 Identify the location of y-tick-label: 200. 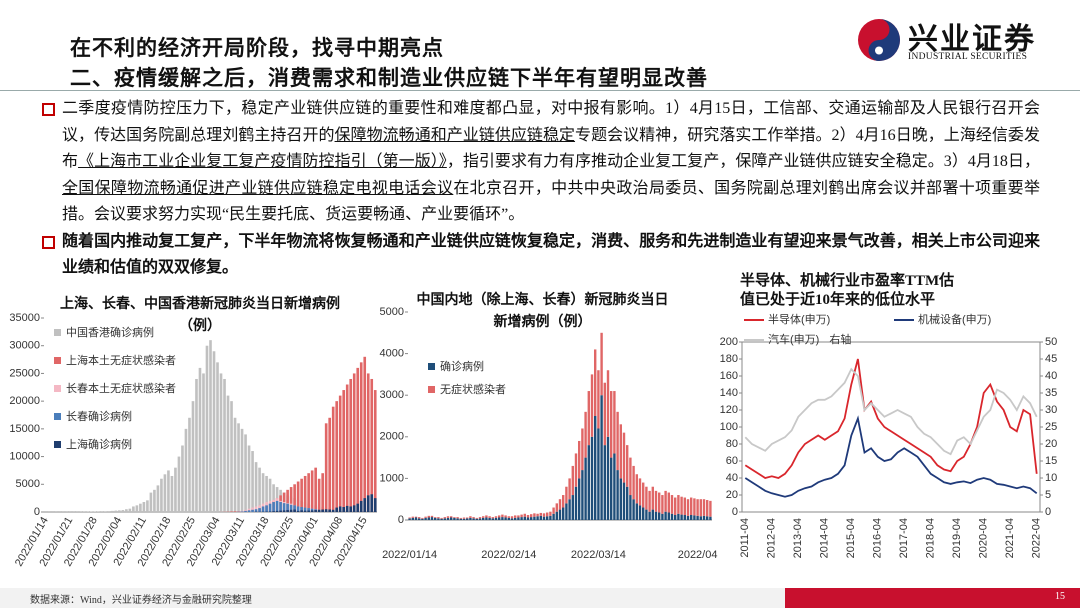
(729, 342).